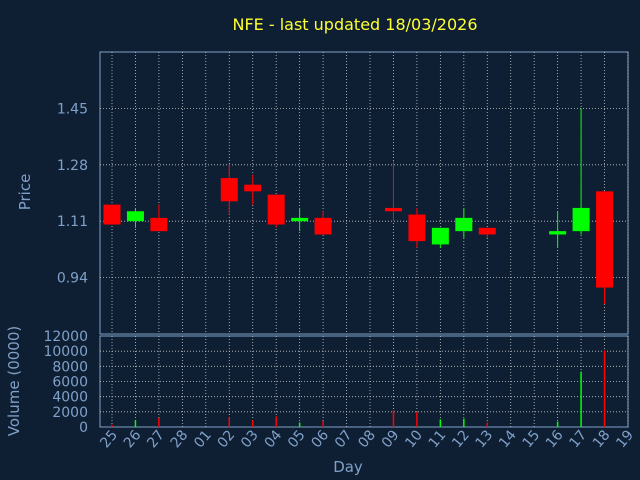  Describe the element at coordinates (70, 398) in the screenshot. I see `volume-tick-label: 4000` at that location.